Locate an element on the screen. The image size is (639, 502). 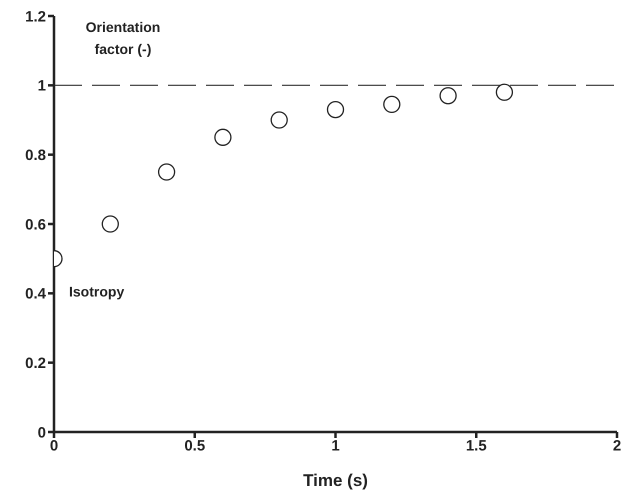
x-tick-label: 1.5 is located at coordinates (476, 446).